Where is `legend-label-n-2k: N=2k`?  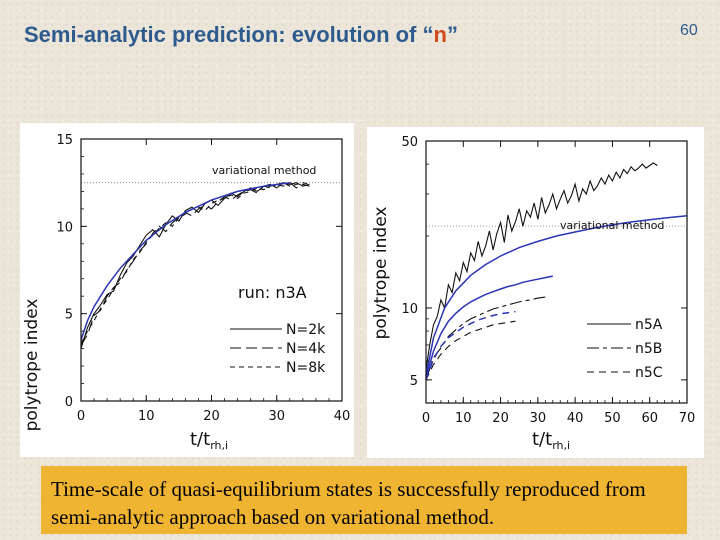 legend-label-n-2k: N=2k is located at coordinates (306, 330).